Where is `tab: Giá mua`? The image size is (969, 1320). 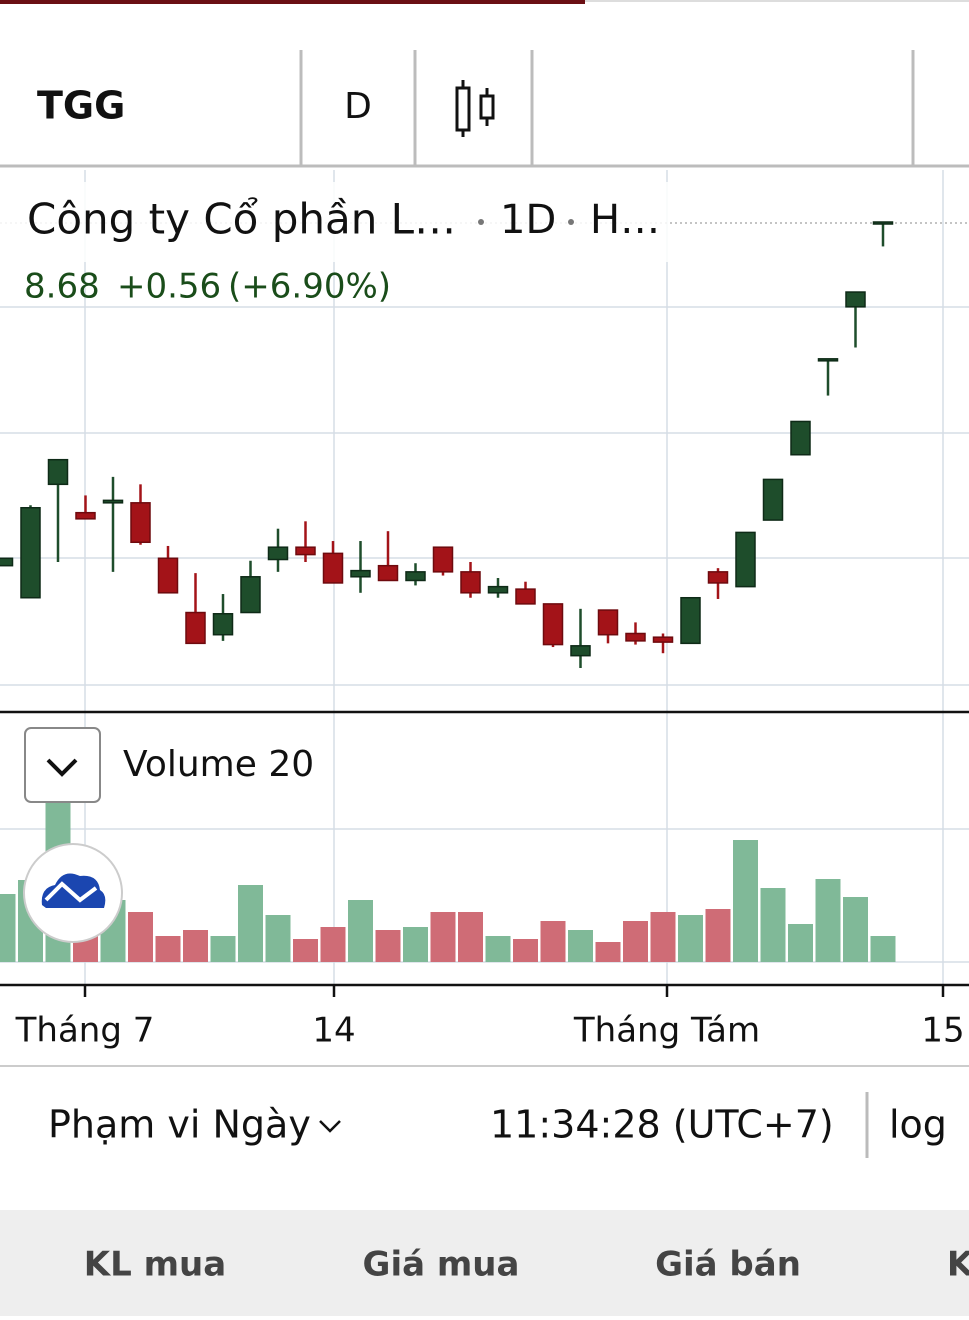
tab: Giá mua is located at coordinates (441, 1265).